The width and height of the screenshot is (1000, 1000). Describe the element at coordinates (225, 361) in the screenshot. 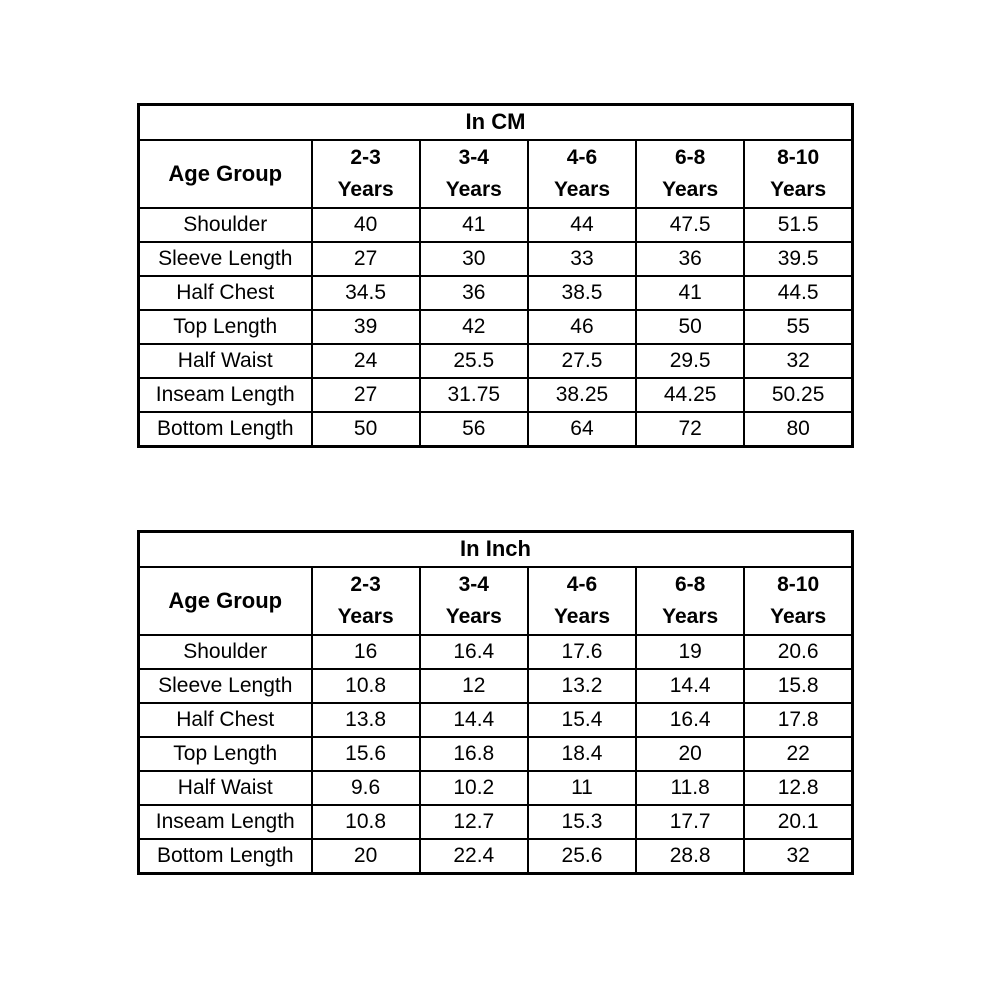

I see `row-label: Half Waist` at that location.